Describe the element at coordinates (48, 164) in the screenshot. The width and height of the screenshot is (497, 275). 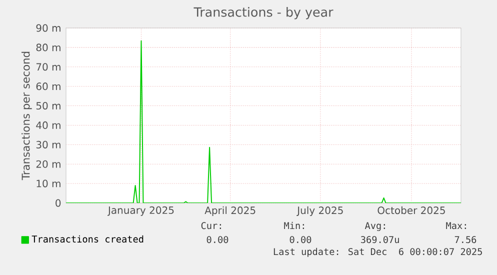
I see `y-tick-label: 20 m` at that location.